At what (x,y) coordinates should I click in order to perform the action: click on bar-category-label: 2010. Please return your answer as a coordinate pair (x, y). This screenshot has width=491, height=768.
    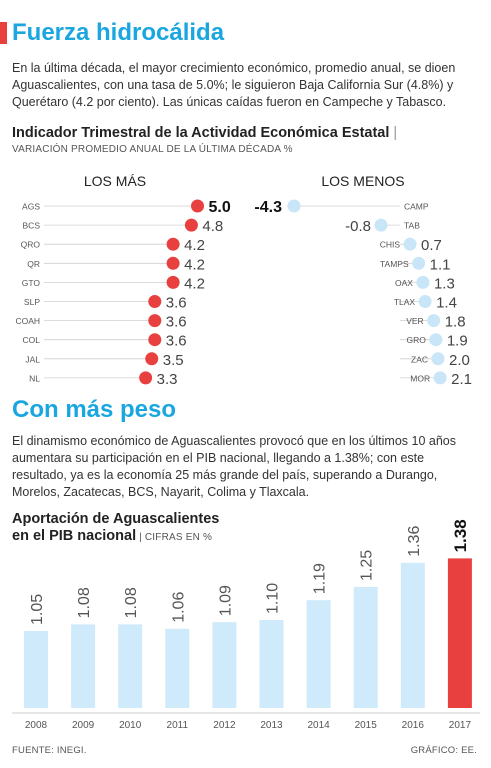
    Looking at the image, I should click on (130, 725).